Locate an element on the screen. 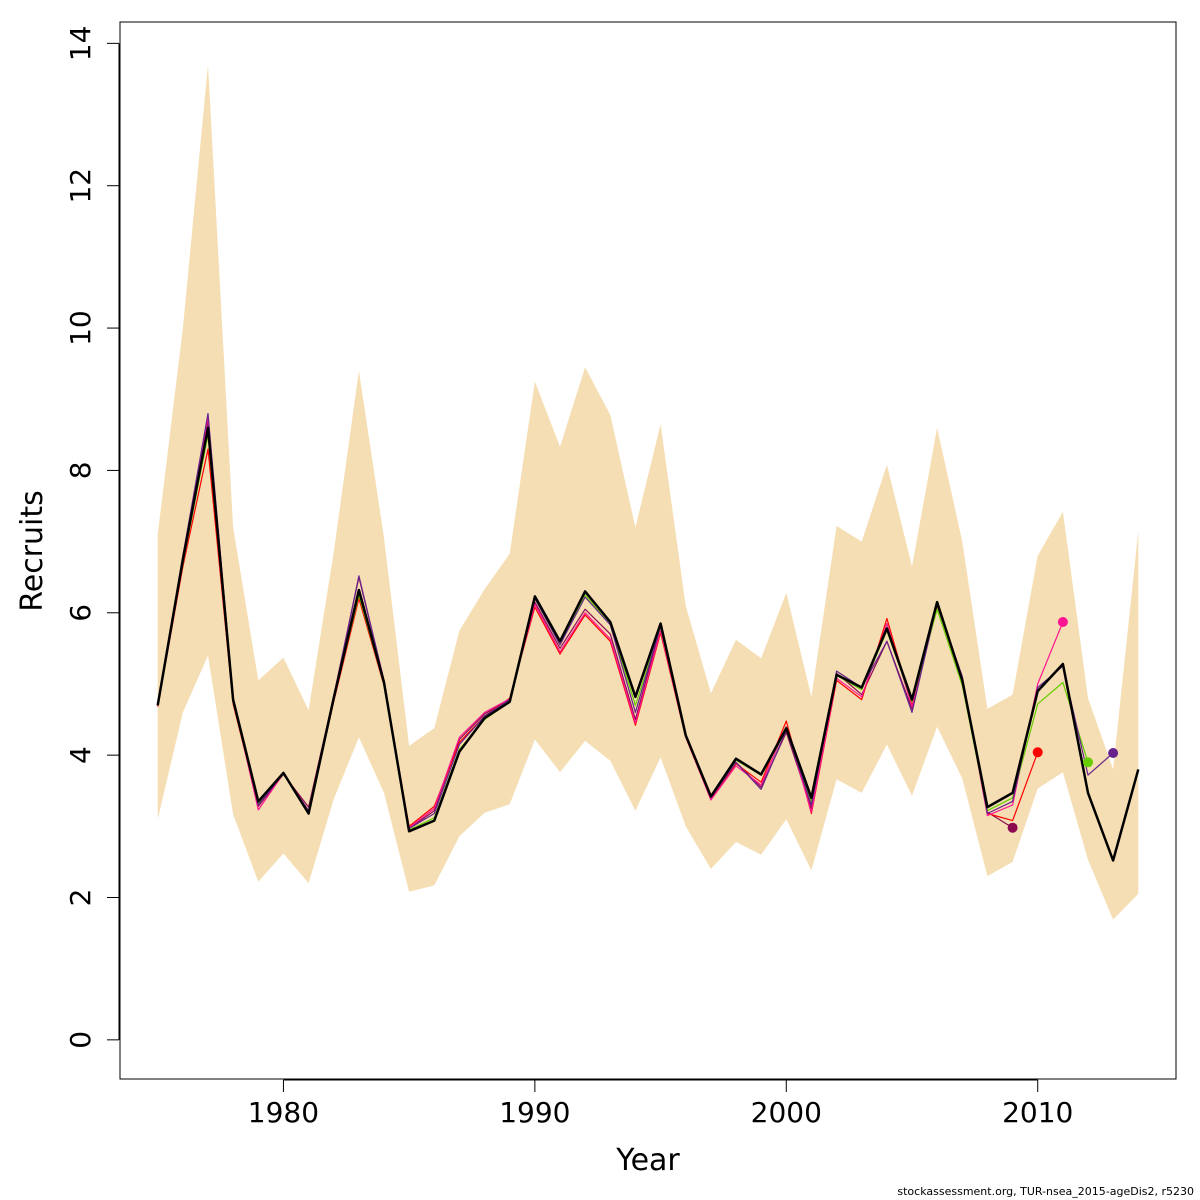  series-endpoint-2010 is located at coordinates (1037, 752).